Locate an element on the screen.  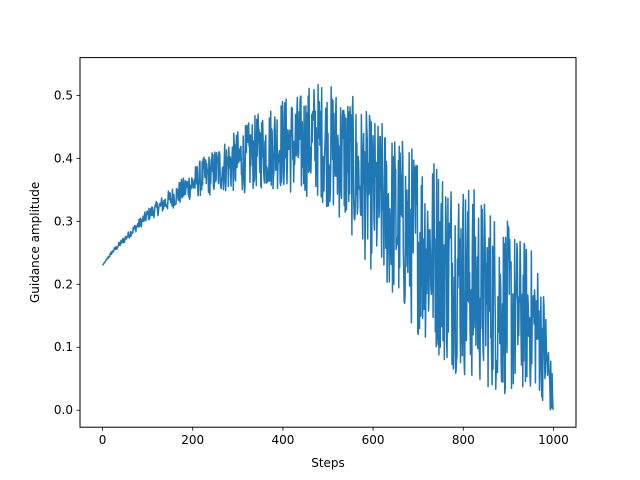
y-axis-label: Guidance amplitude is located at coordinates (35, 242).